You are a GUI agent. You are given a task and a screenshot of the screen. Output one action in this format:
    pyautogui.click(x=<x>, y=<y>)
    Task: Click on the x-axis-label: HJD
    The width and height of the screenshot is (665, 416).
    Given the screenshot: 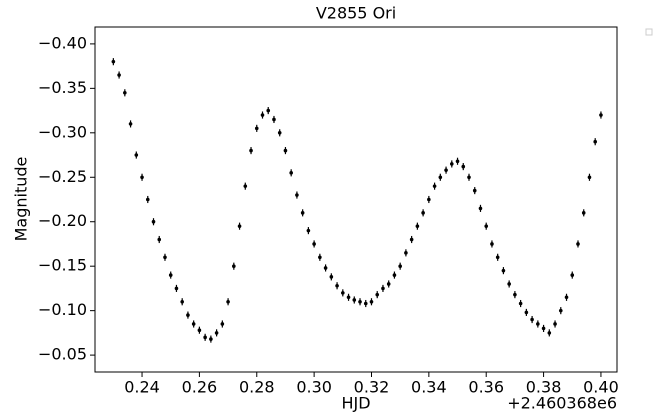 What is the action you would take?
    pyautogui.click(x=355, y=403)
    